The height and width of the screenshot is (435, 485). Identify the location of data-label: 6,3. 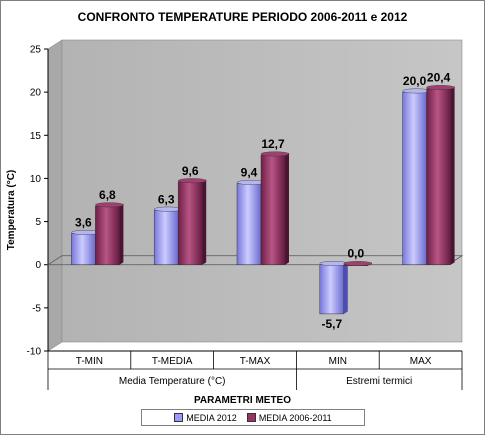
(166, 199).